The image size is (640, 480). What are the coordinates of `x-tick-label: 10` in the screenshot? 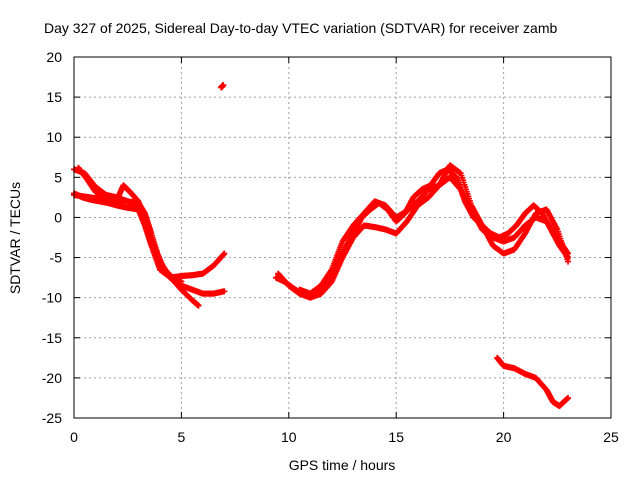 It's located at (289, 437).